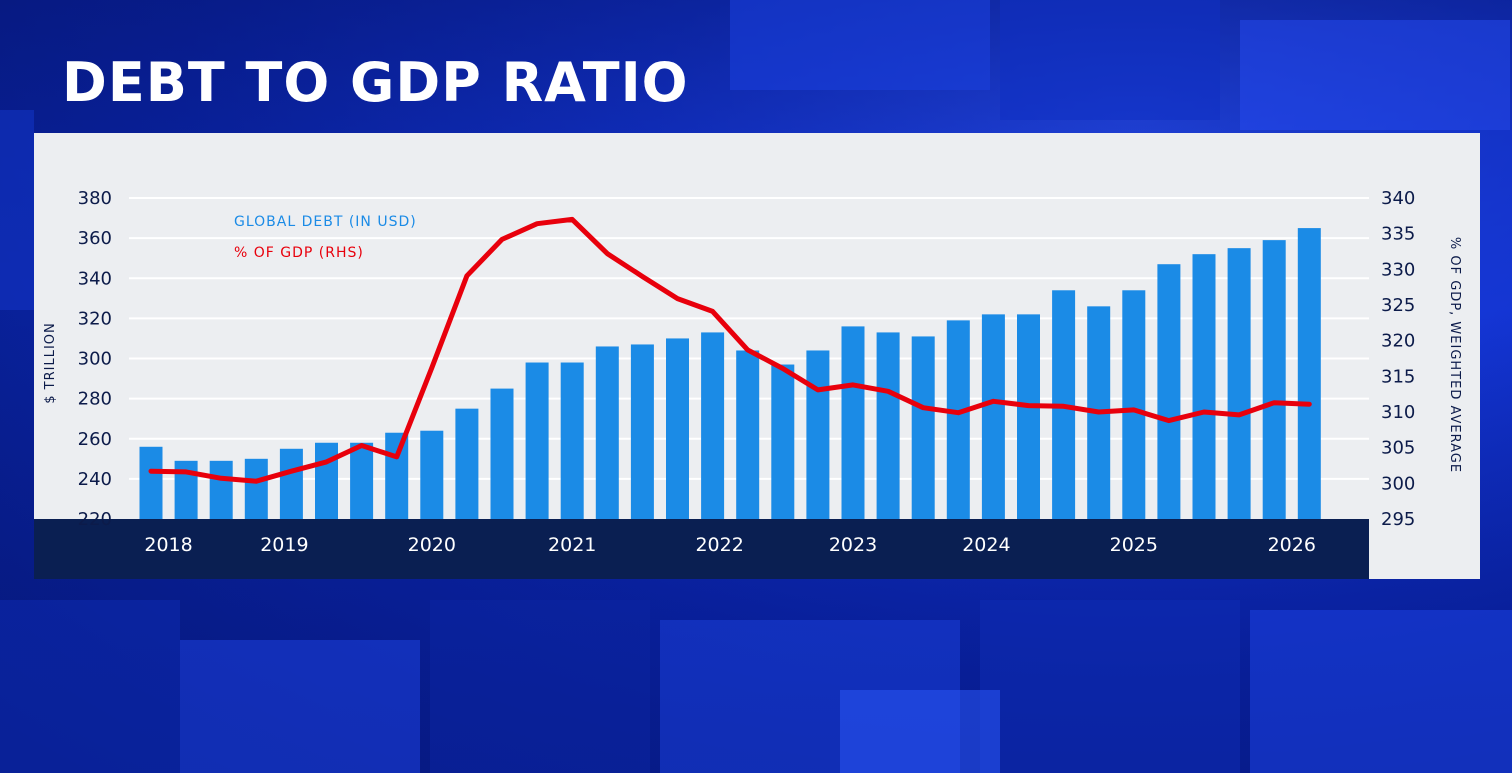  I want to click on right-tick-label: 320, so click(1398, 341).